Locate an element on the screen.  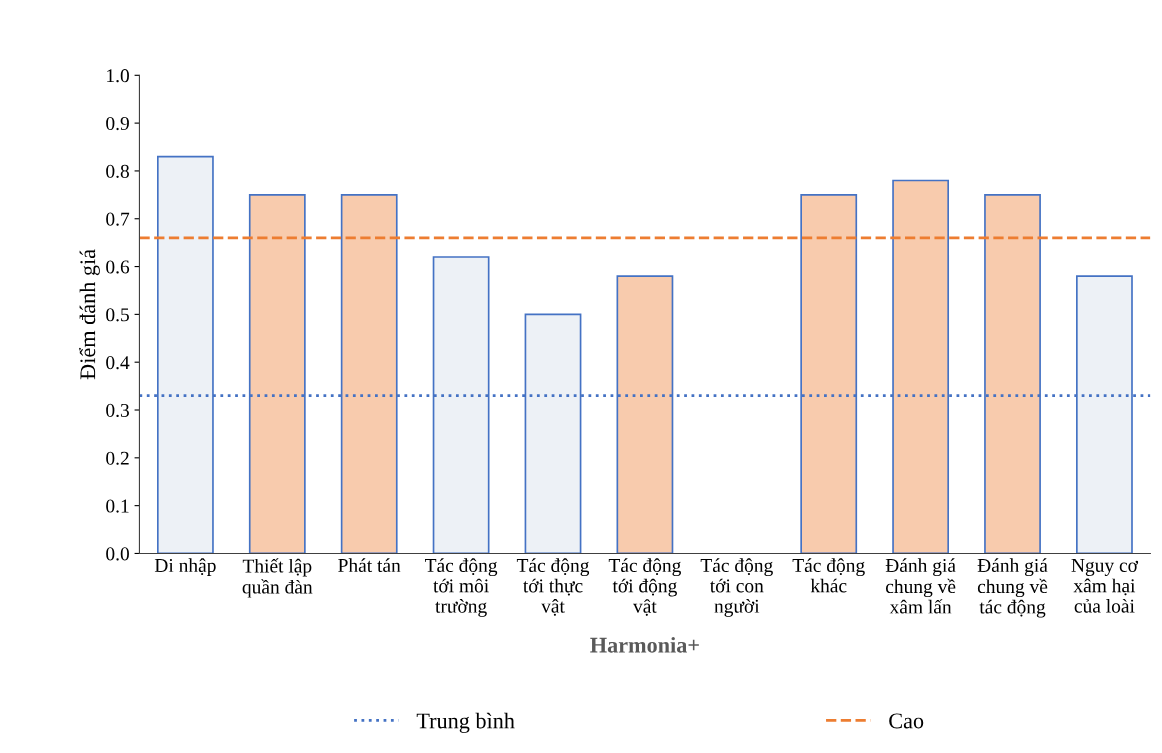
legend-label: Trung bình is located at coordinates (465, 722).